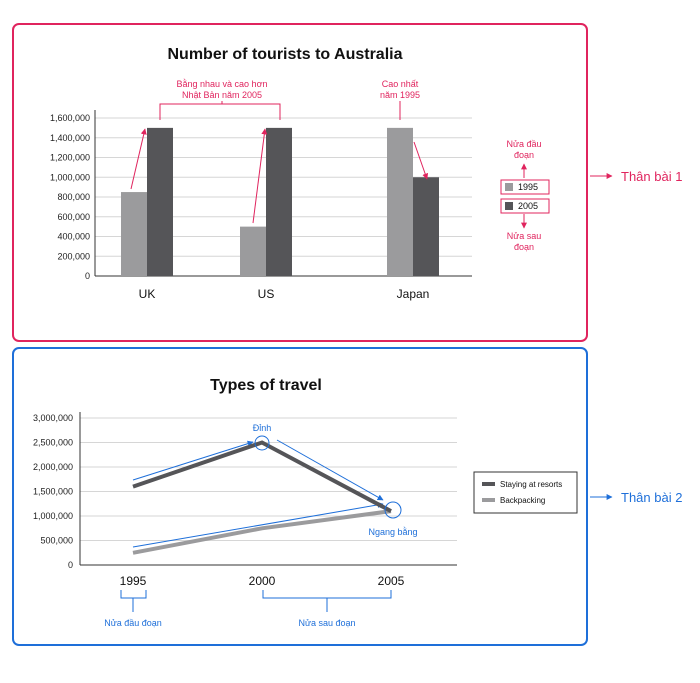 The height and width of the screenshot is (683, 700). What do you see at coordinates (326, 623) in the screenshot?
I see `annotation-second-half: Nửa sau đoạn` at bounding box center [326, 623].